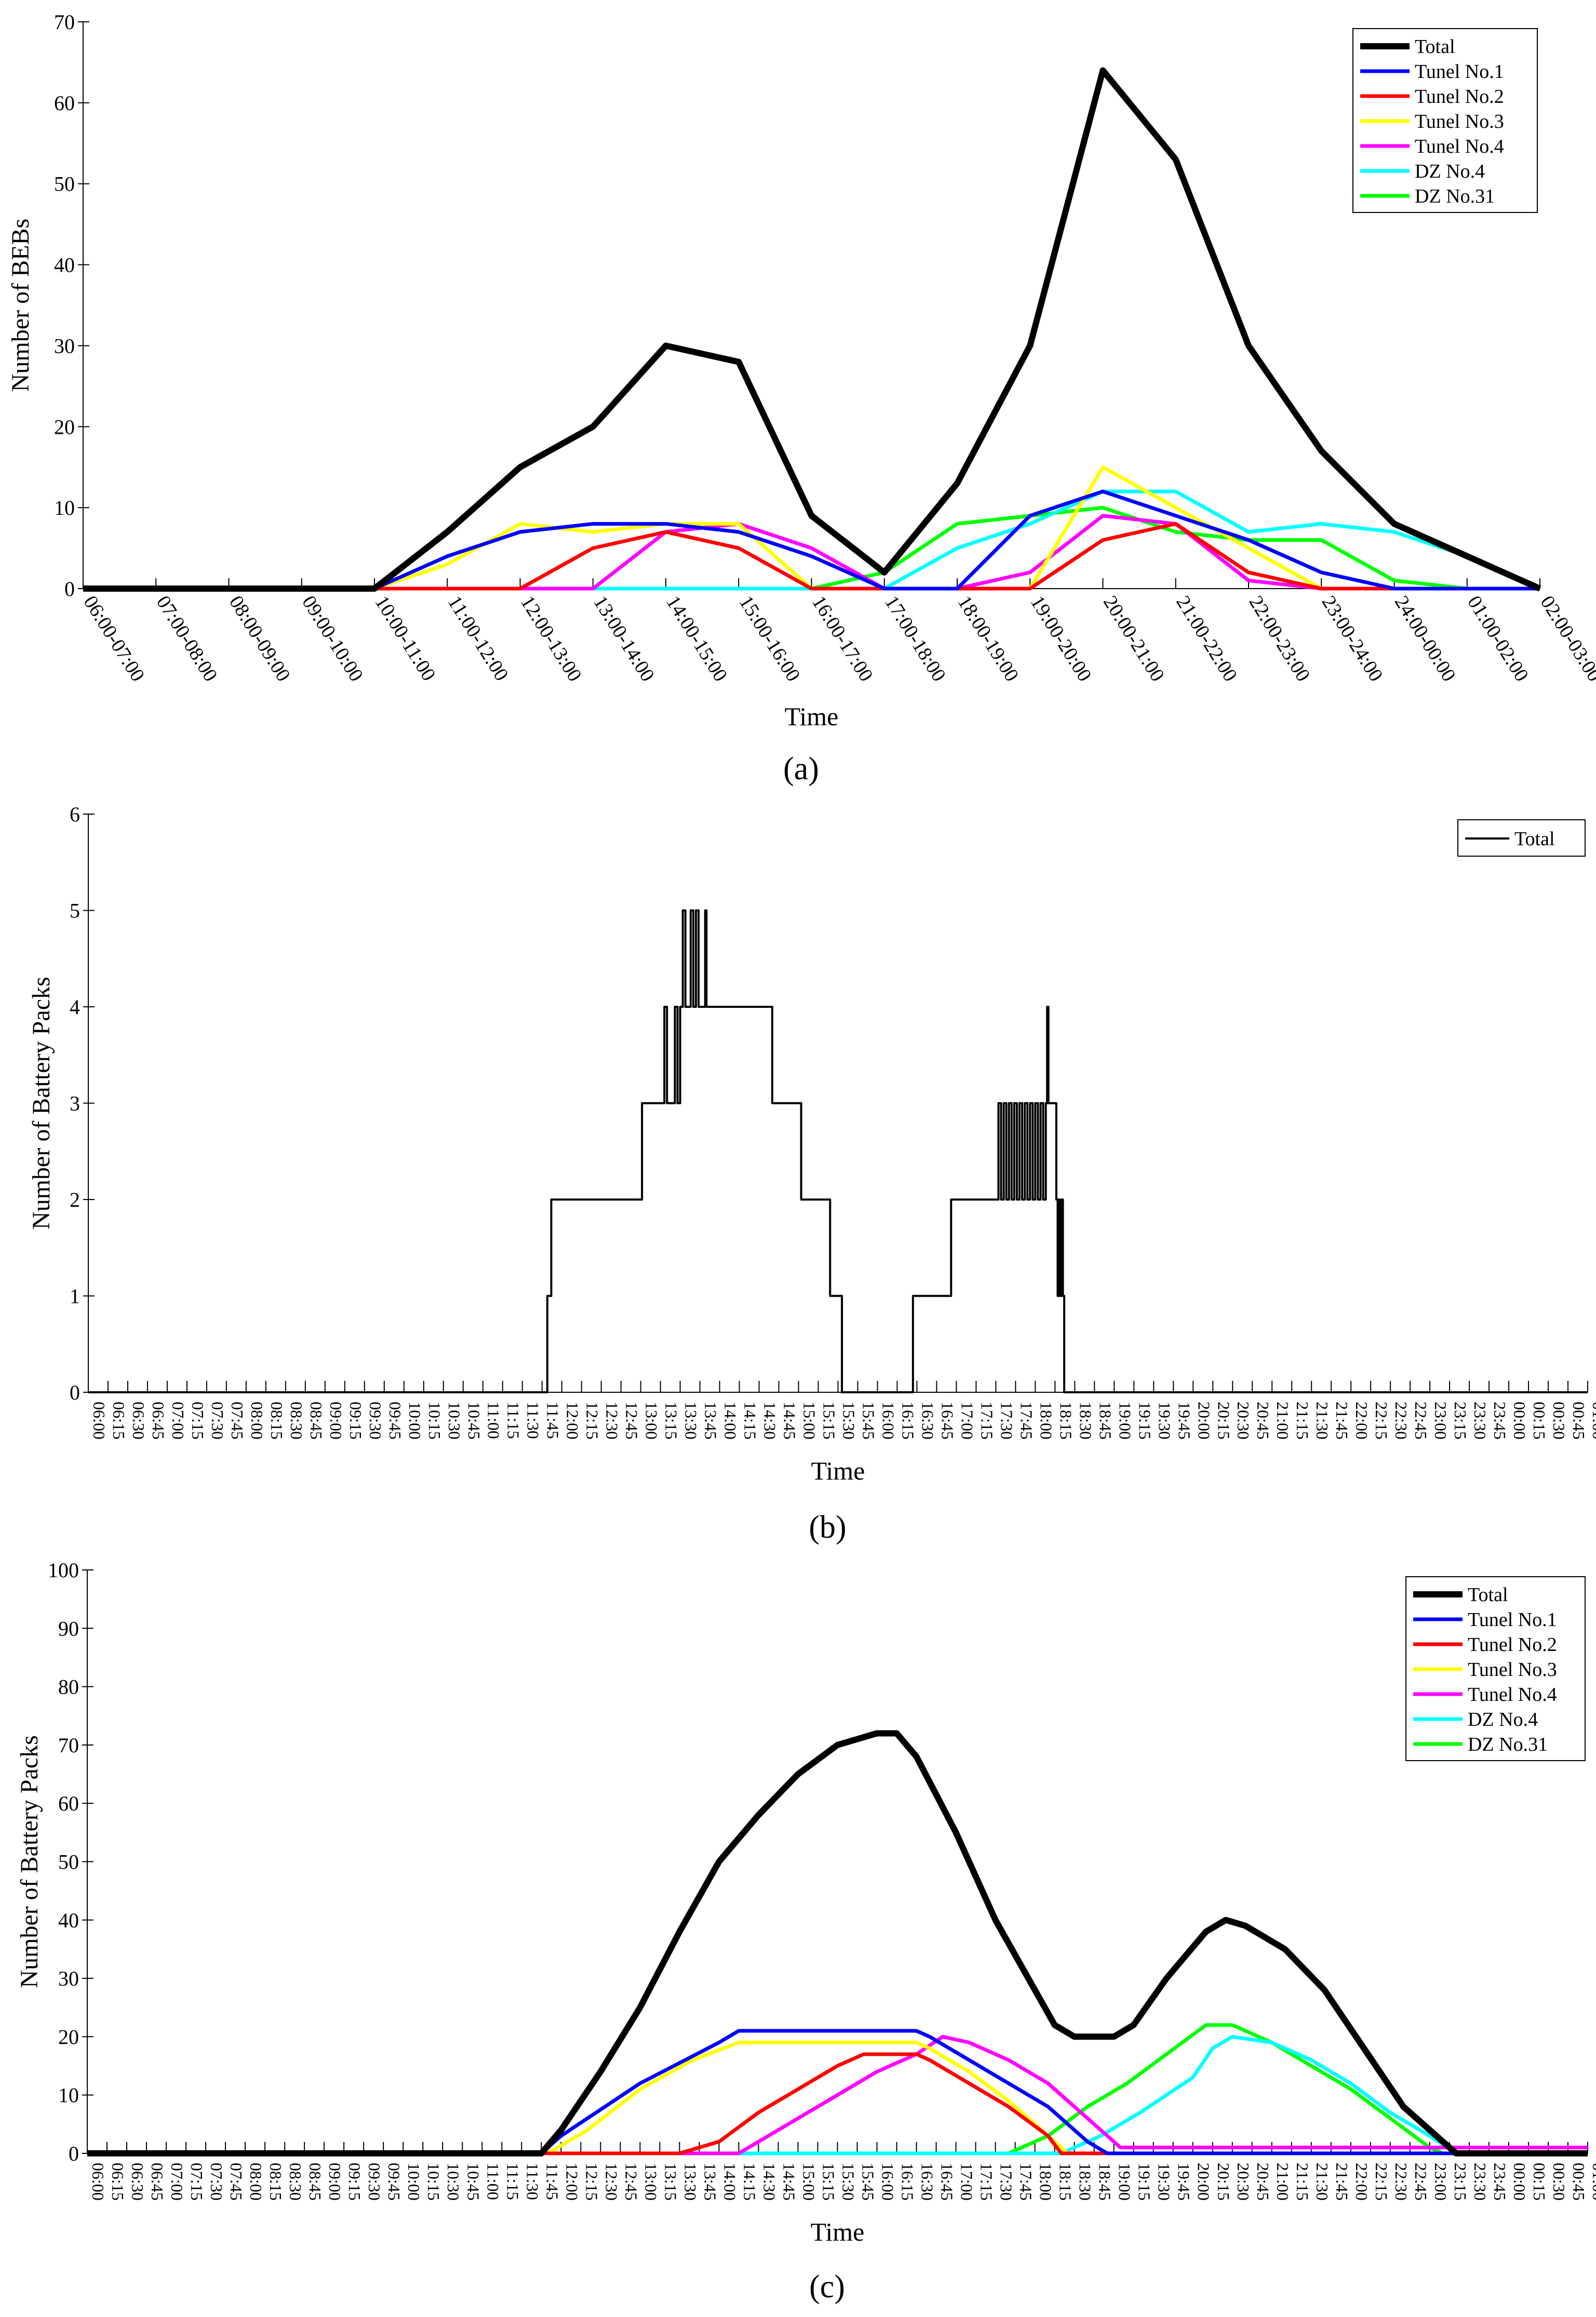 The image size is (1596, 2317). What do you see at coordinates (1461, 1421) in the screenshot?
I see `chart-b-x-tick-label: 23:15` at bounding box center [1461, 1421].